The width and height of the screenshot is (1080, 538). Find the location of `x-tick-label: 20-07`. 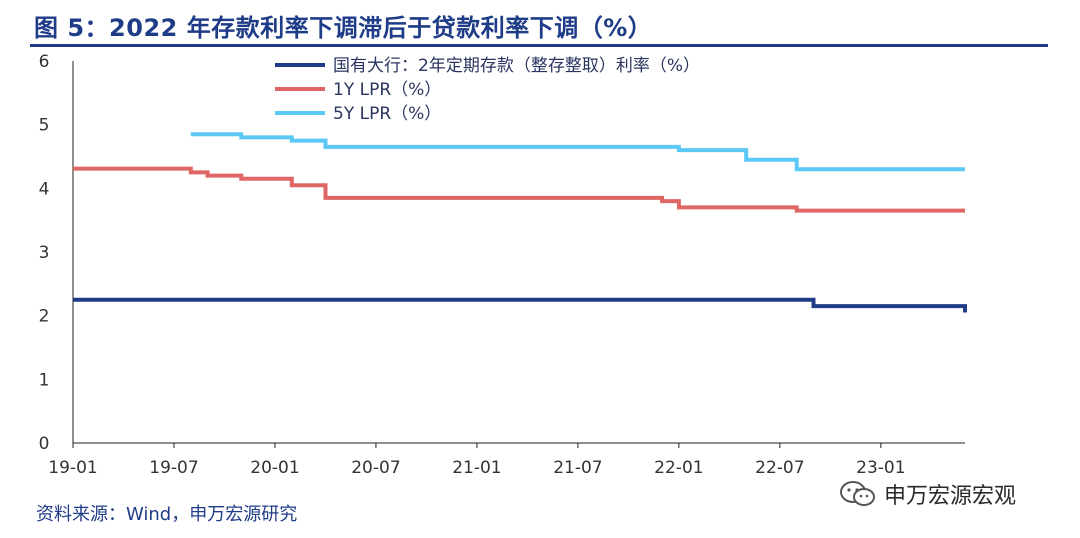

x-tick-label: 20-07 is located at coordinates (375, 468).